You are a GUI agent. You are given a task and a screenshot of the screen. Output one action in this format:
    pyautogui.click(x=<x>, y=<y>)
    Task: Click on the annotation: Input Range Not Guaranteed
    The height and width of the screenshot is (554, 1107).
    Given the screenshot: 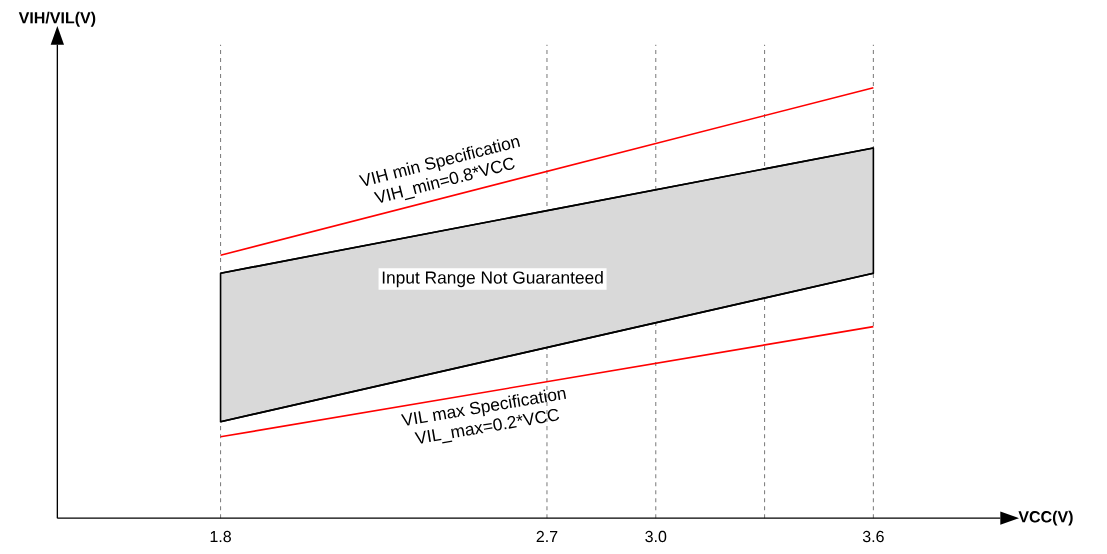 What is the action you would take?
    pyautogui.click(x=492, y=279)
    